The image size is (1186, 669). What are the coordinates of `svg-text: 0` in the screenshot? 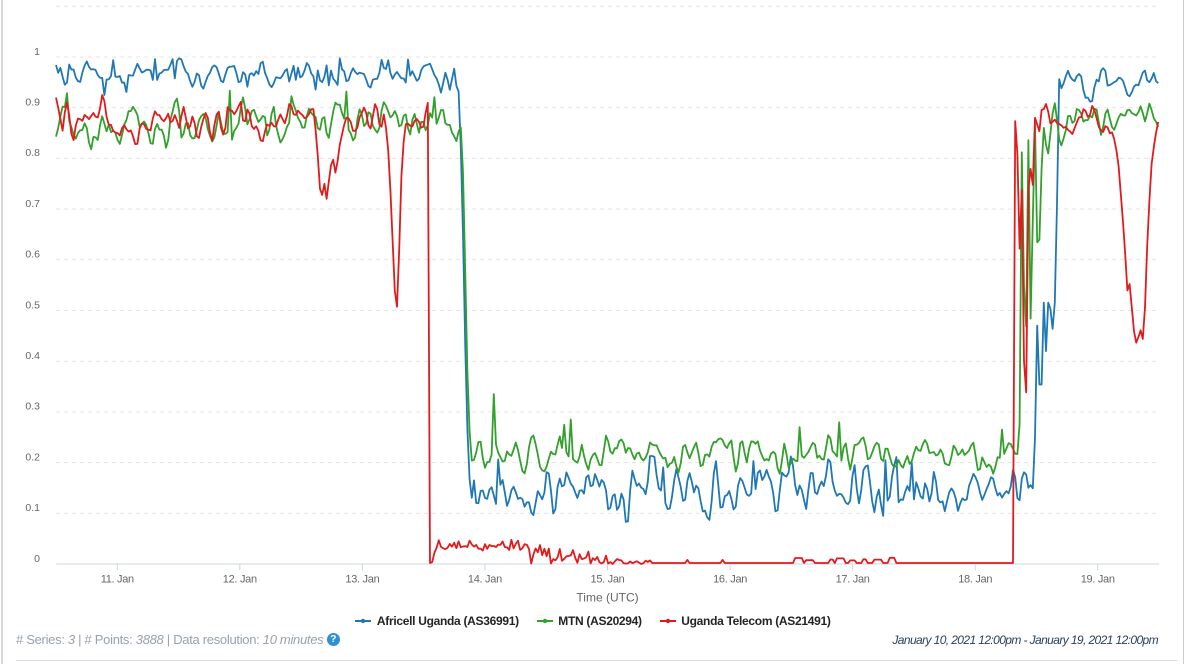 It's located at (37, 559).